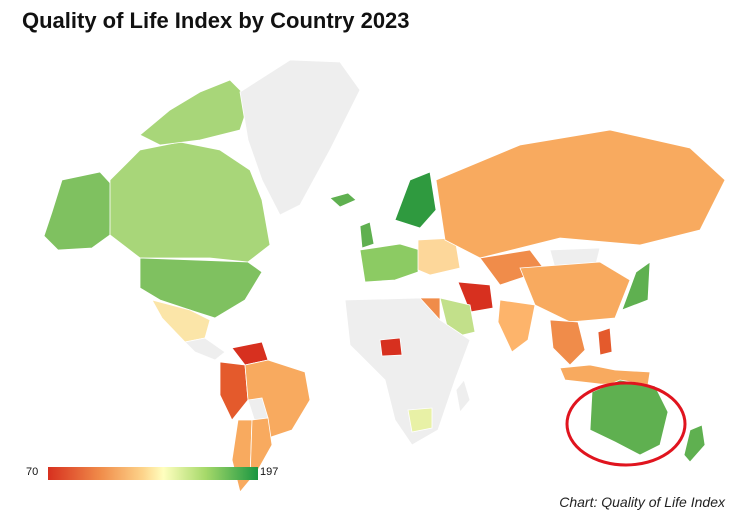  What do you see at coordinates (216, 20) in the screenshot?
I see `map-title: Quality of Life Index by Country 2023` at bounding box center [216, 20].